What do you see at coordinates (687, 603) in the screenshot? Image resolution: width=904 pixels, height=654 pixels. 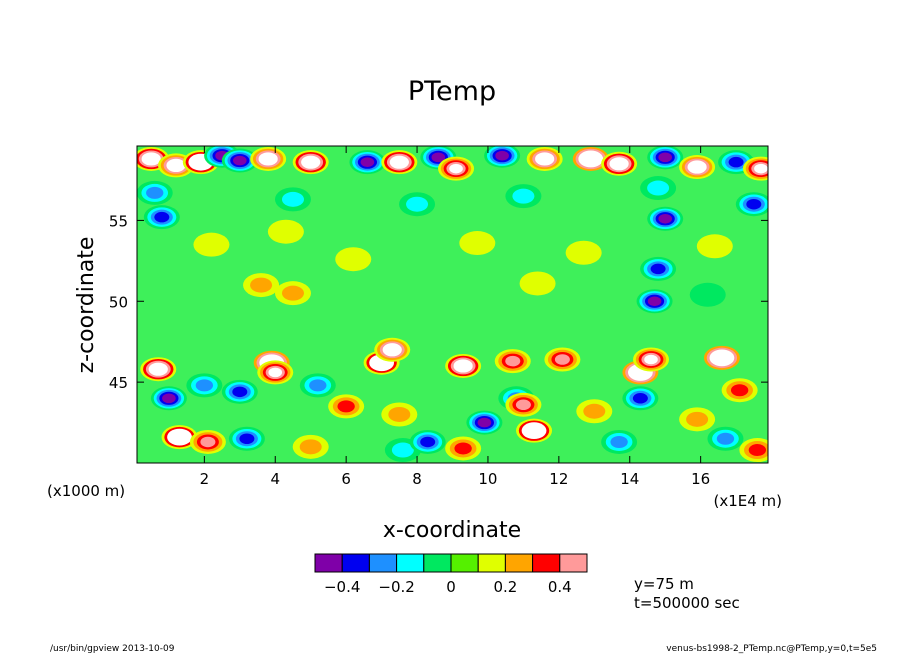 I see `time-label: t=500000 sec` at bounding box center [687, 603].